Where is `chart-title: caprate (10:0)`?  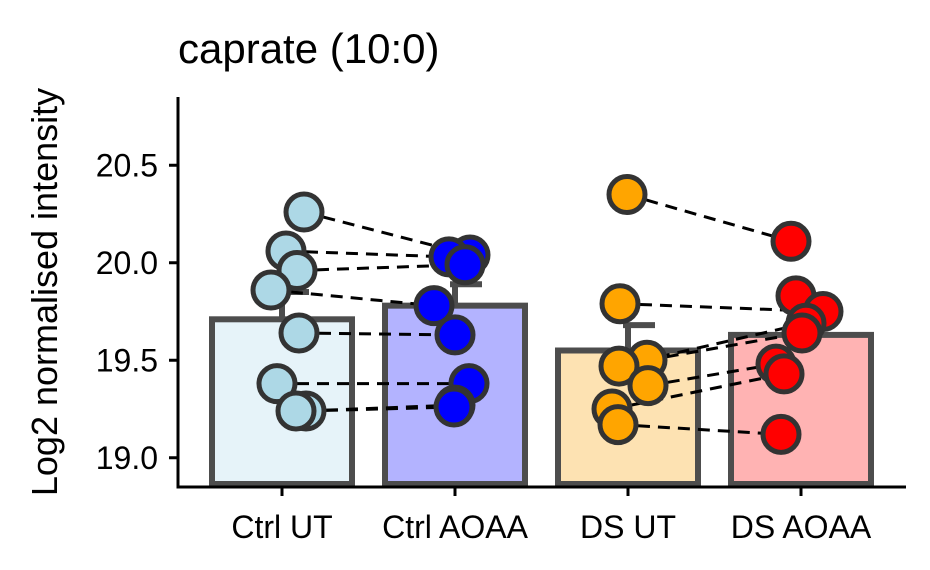 chart-title: caprate (10:0) is located at coordinates (308, 48).